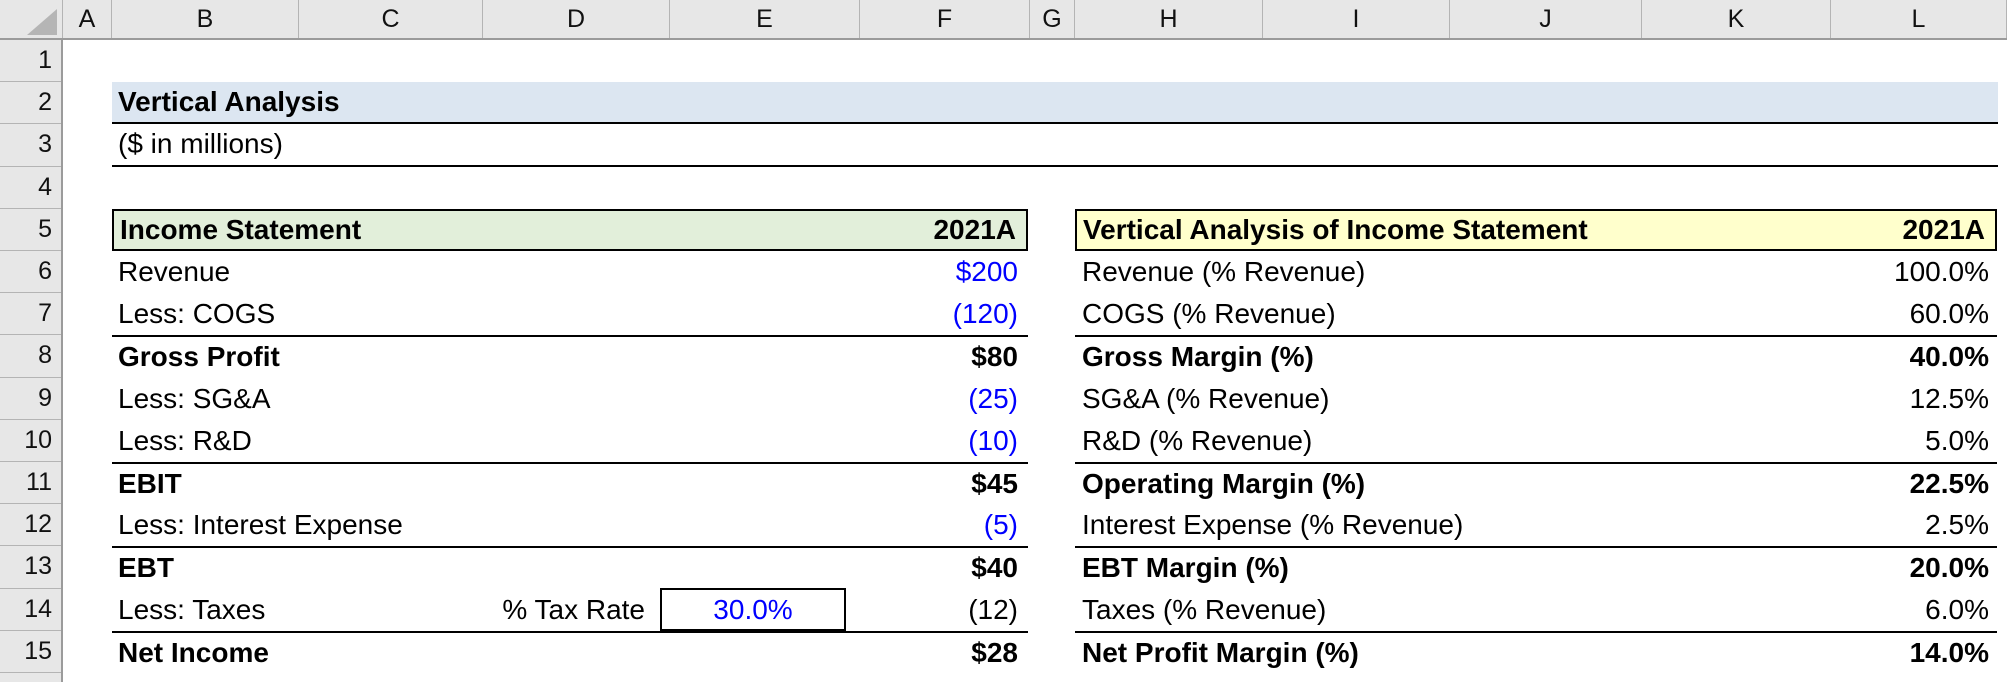  What do you see at coordinates (1536, 441) in the screenshot?
I see `table-row: R&D (% Revenue) 5.0%` at bounding box center [1536, 441].